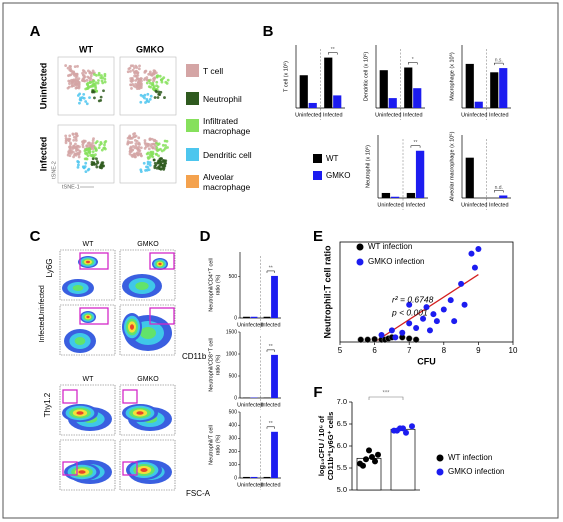 This screenshot has width=563, height=522. Describe the element at coordinates (233, 376) in the screenshot. I see `y-tick-label: 500` at that location.